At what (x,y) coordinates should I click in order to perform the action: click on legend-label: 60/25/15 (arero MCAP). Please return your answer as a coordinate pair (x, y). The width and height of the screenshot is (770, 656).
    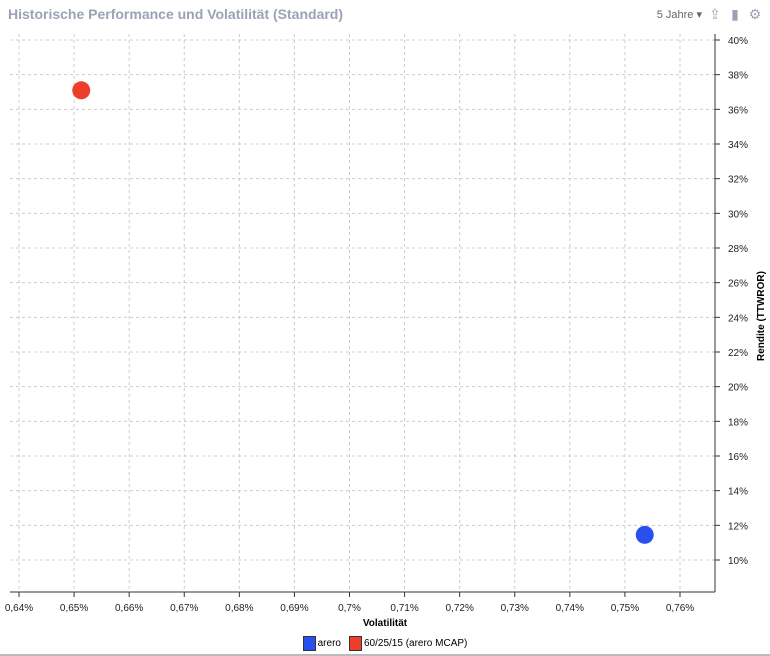
    Looking at the image, I should click on (415, 643).